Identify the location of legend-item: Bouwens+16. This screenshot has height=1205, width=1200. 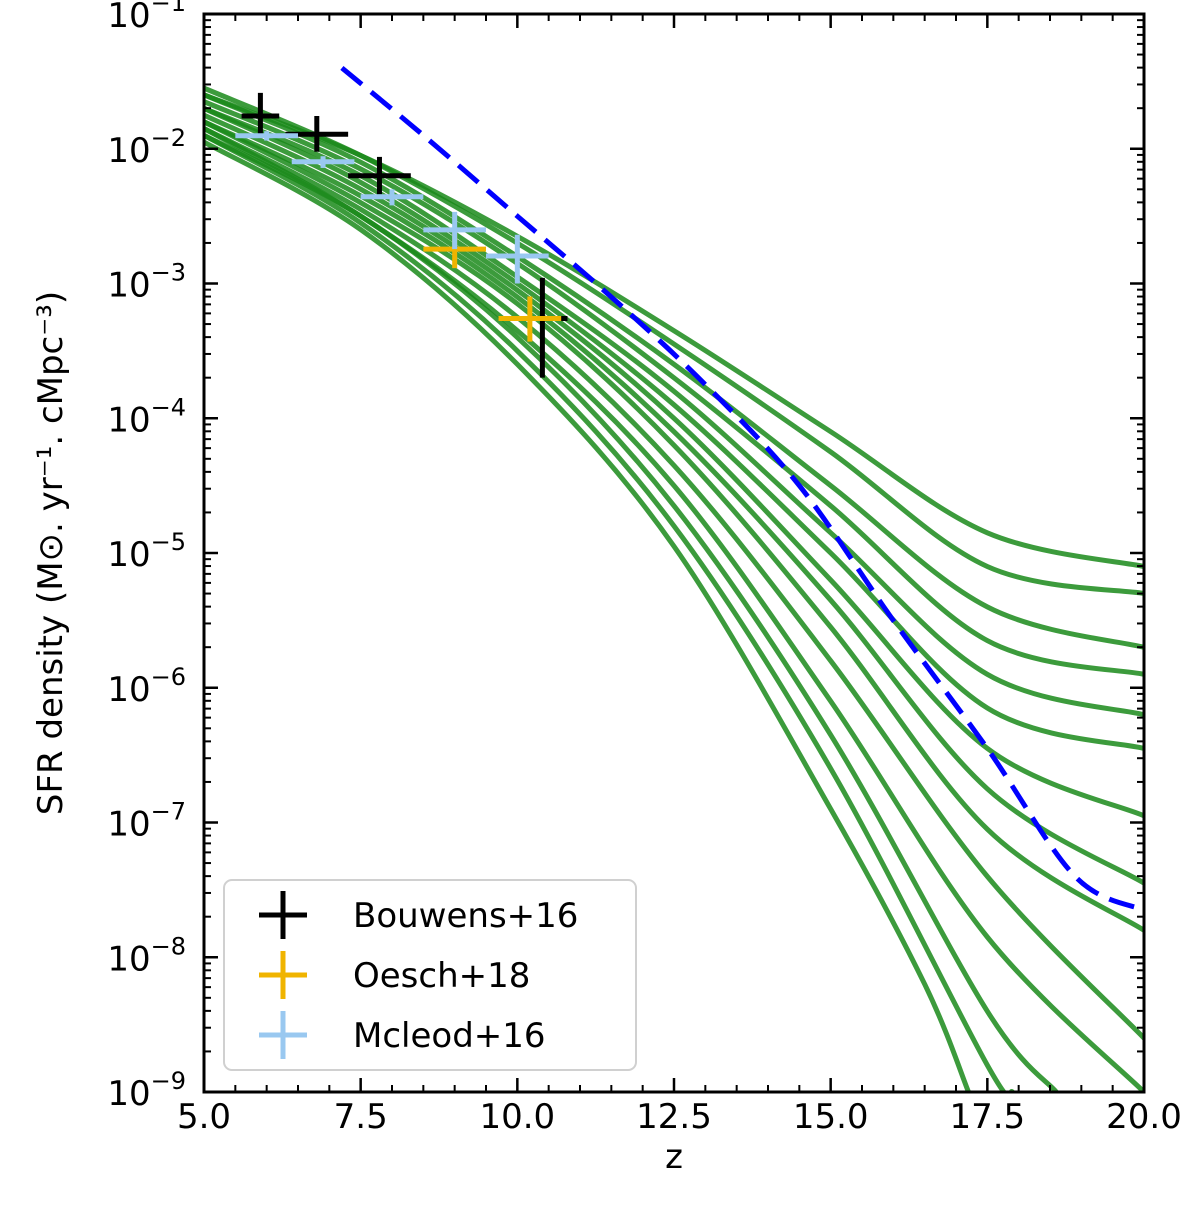
(418, 915).